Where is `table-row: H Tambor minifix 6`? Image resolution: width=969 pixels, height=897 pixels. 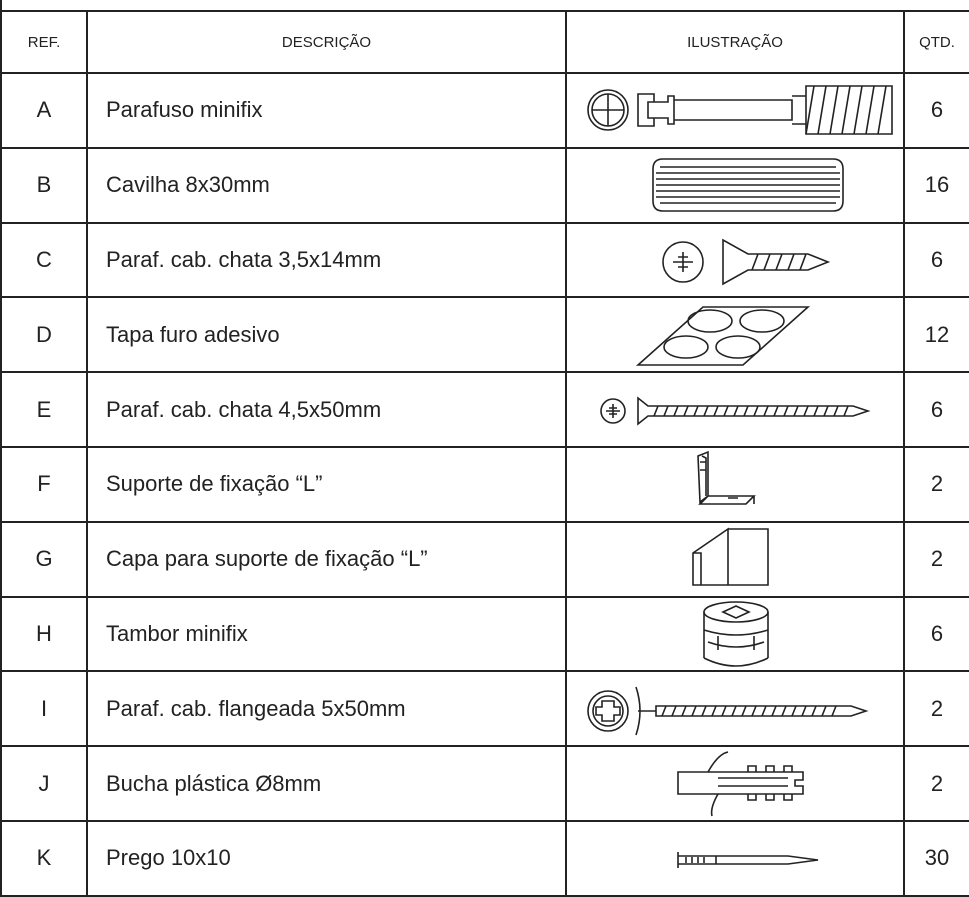 table-row: H Tambor minifix 6 is located at coordinates (484, 634).